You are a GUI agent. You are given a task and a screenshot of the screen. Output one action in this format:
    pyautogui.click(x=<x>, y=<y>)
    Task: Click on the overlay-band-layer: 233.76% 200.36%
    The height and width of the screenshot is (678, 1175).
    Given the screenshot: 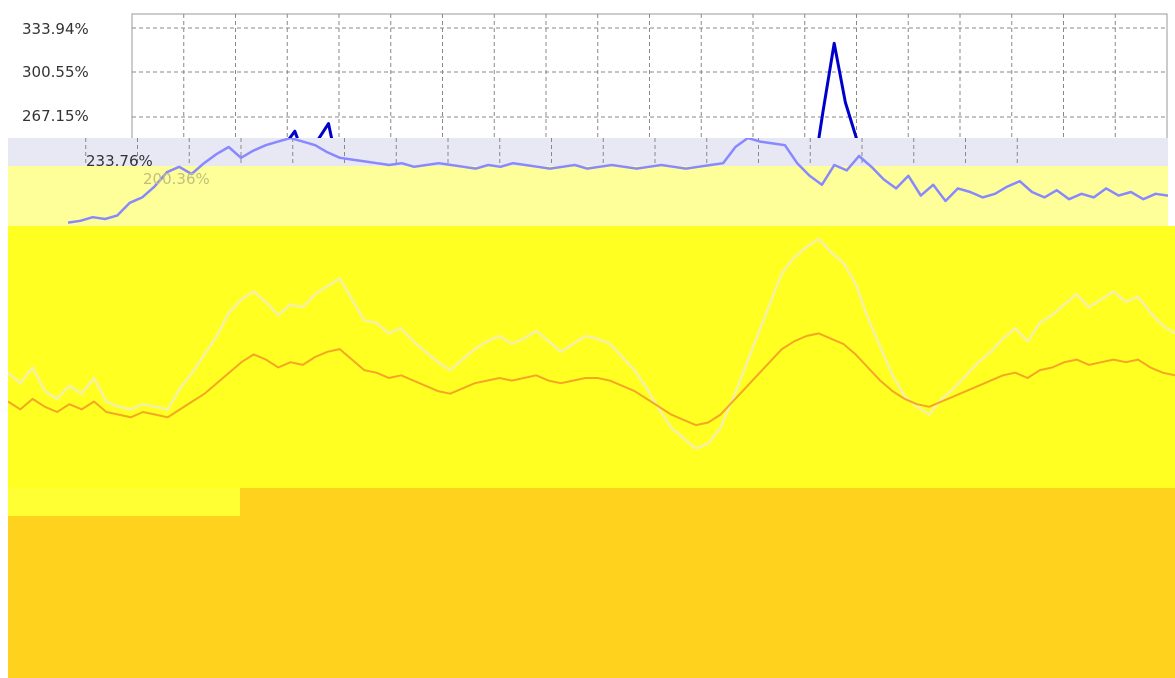 What is the action you would take?
    pyautogui.click(x=588, y=183)
    